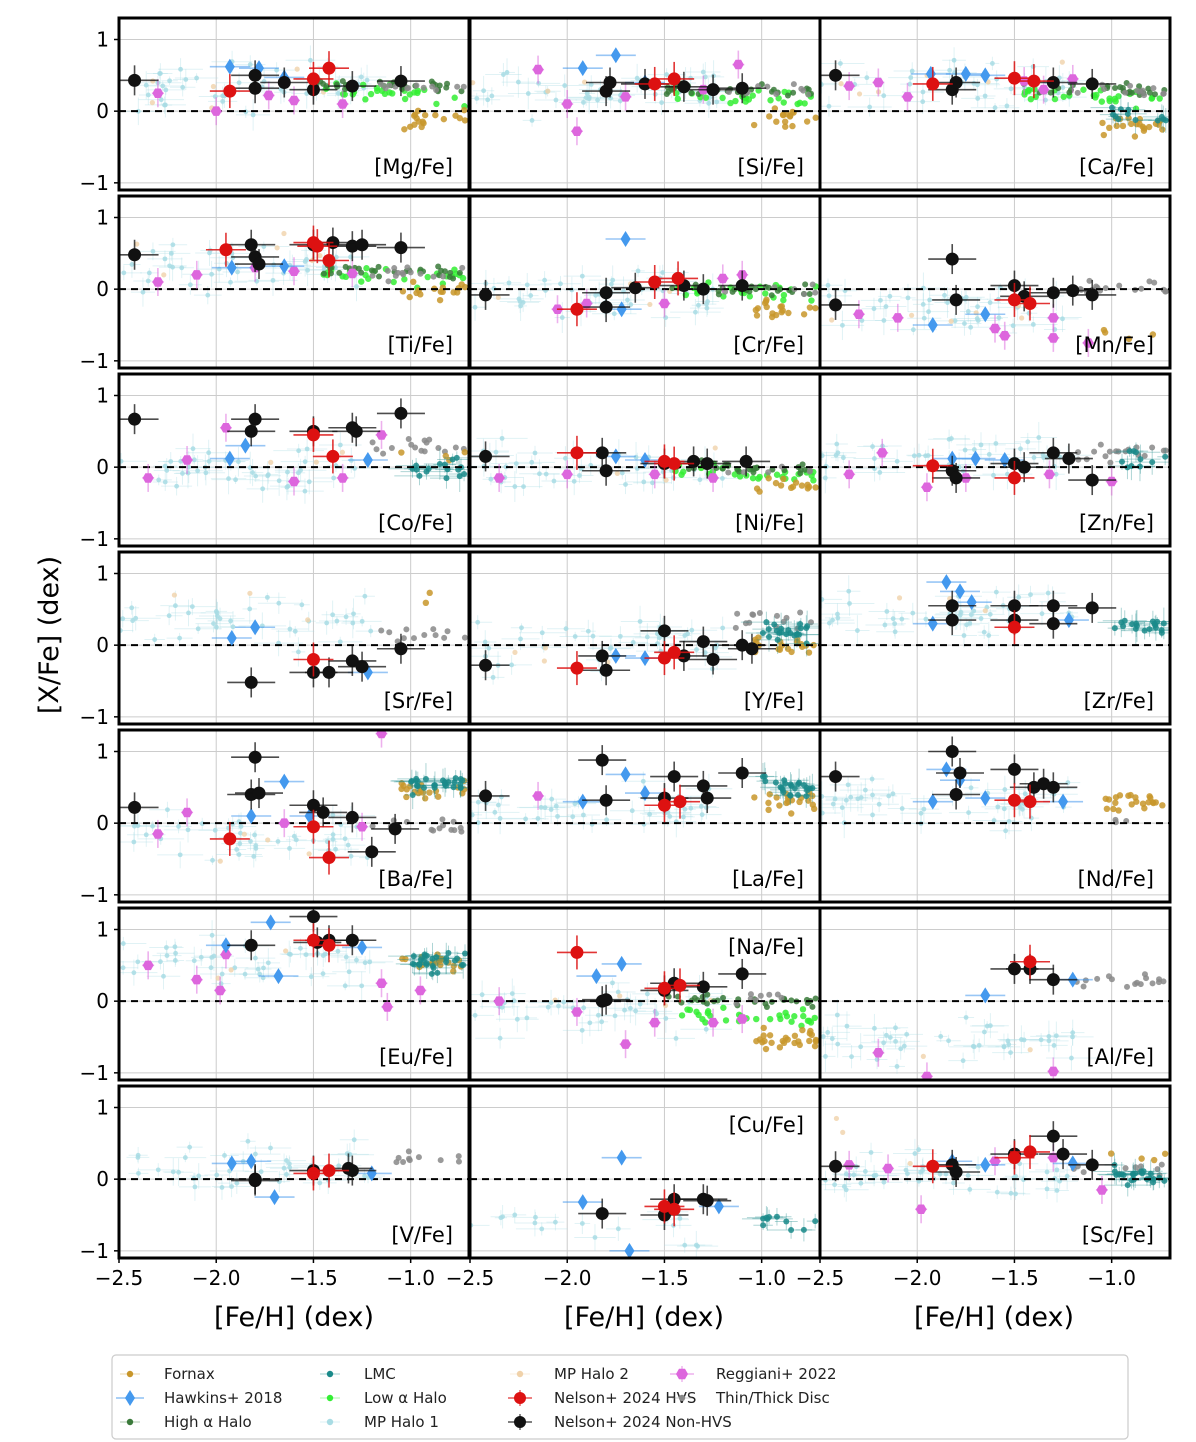 This screenshot has height=1442, width=1196. I want to click on data-point-mphalo2, so click(617, 473).